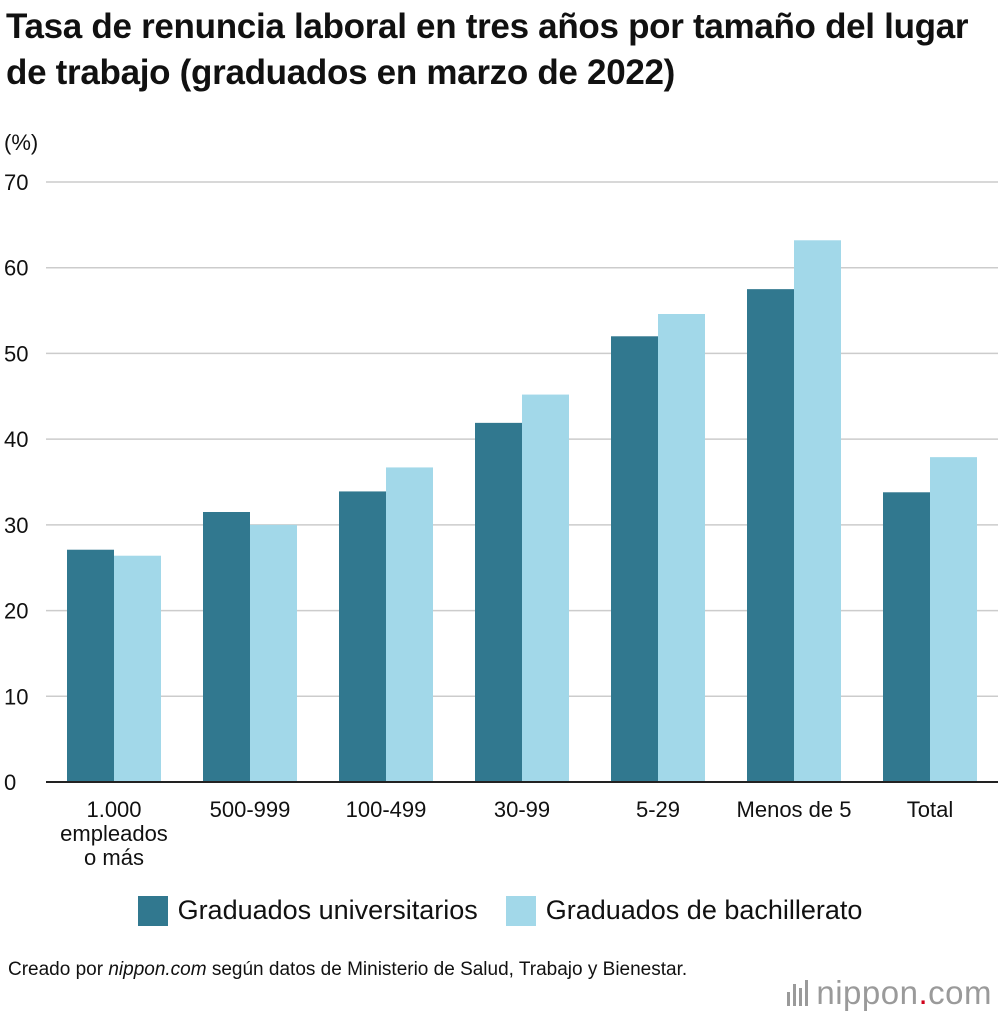  Describe the element at coordinates (10, 782) in the screenshot. I see `y-tick-label: 0` at that location.